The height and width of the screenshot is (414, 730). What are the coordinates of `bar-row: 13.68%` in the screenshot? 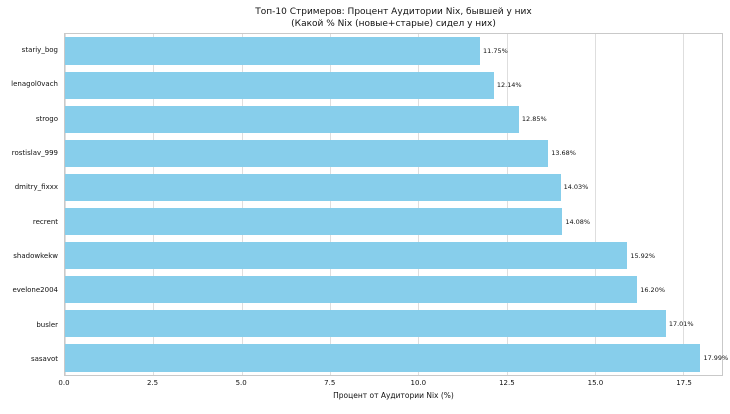 It's located at (393, 153).